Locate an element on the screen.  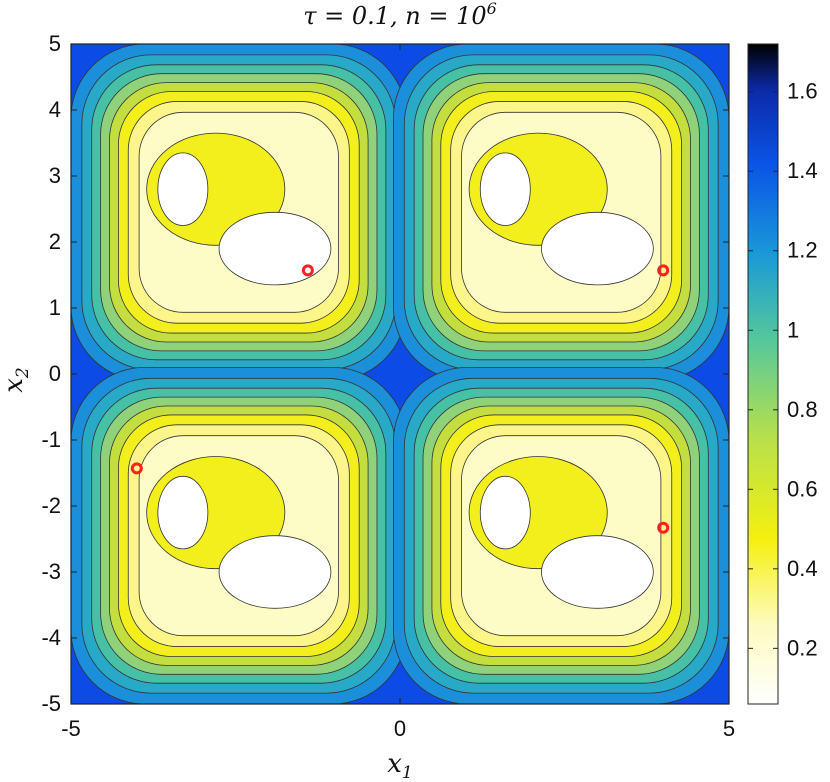
y-tick-label: -5 is located at coordinates (51, 703).